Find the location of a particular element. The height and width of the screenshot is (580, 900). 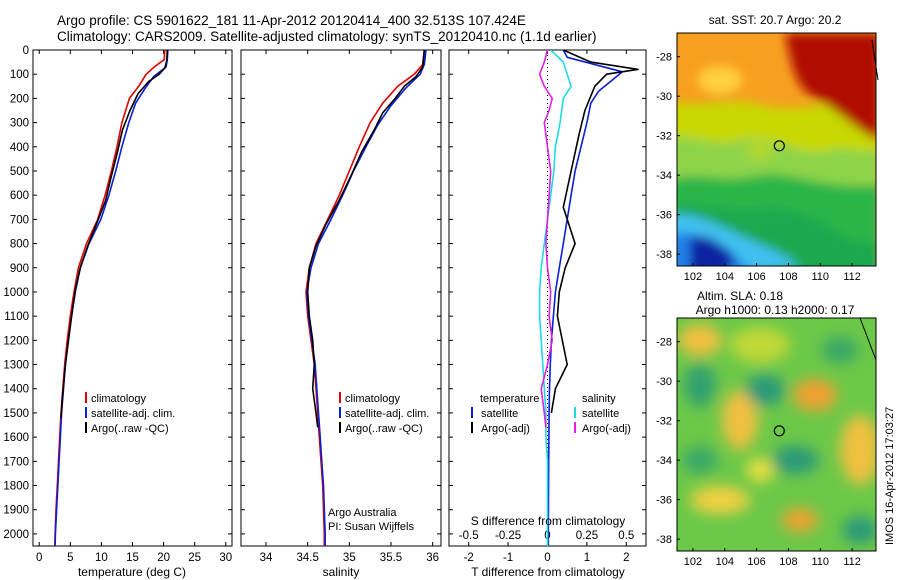

legend-label-satellite: satellite-adj. clim. is located at coordinates (133, 414).